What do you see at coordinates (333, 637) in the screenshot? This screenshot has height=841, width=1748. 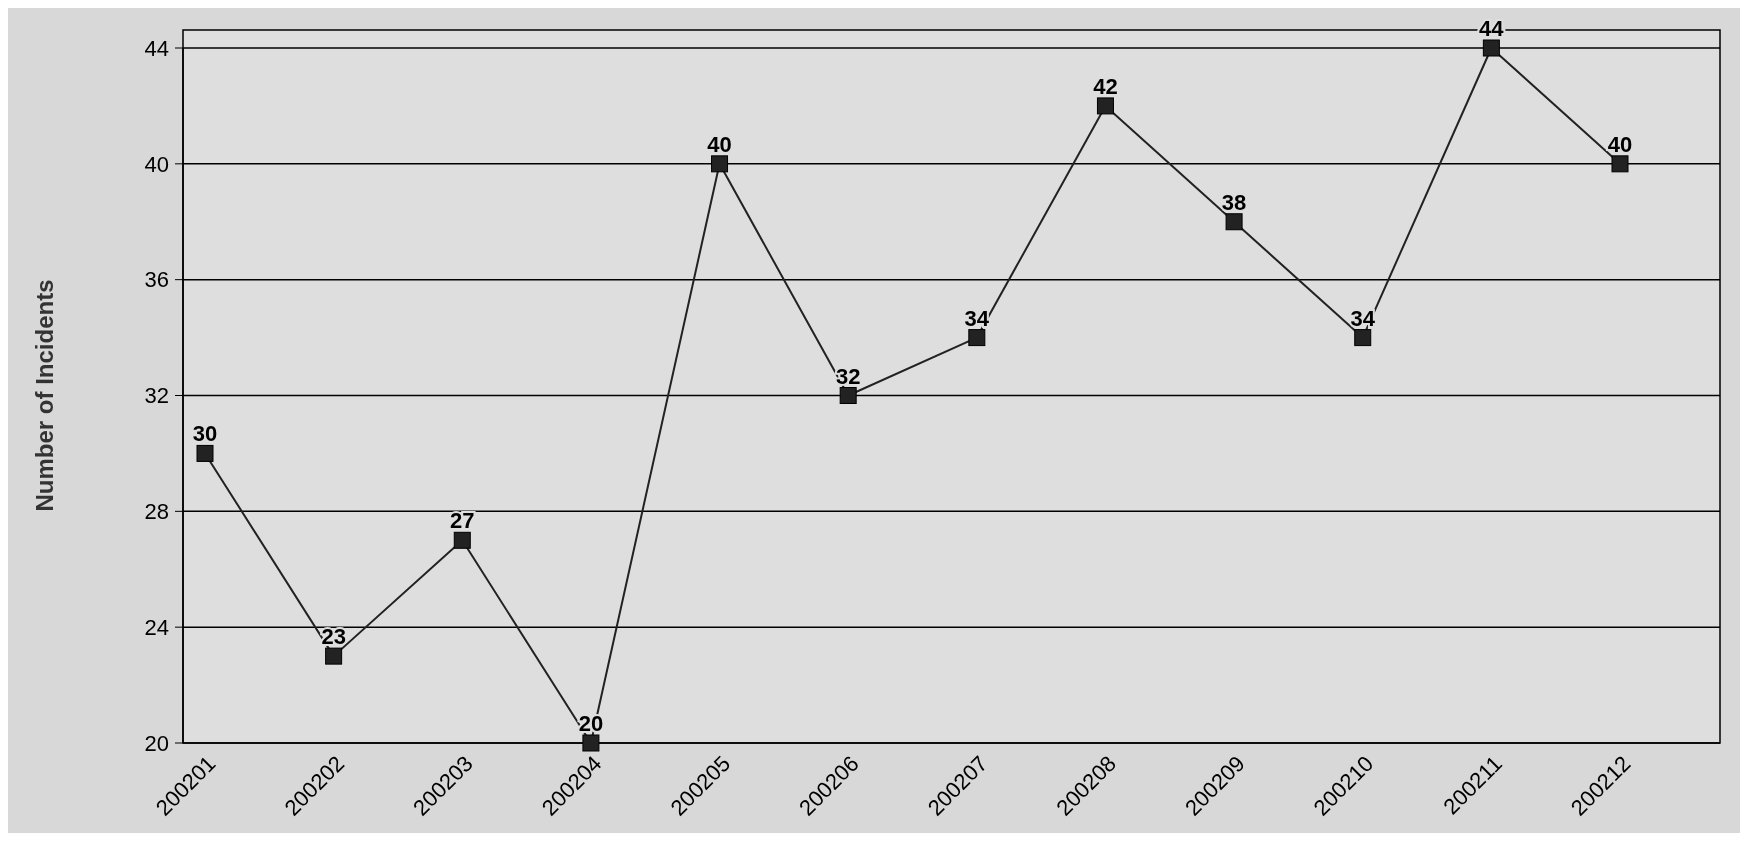 I see `data-label: 23` at bounding box center [333, 637].